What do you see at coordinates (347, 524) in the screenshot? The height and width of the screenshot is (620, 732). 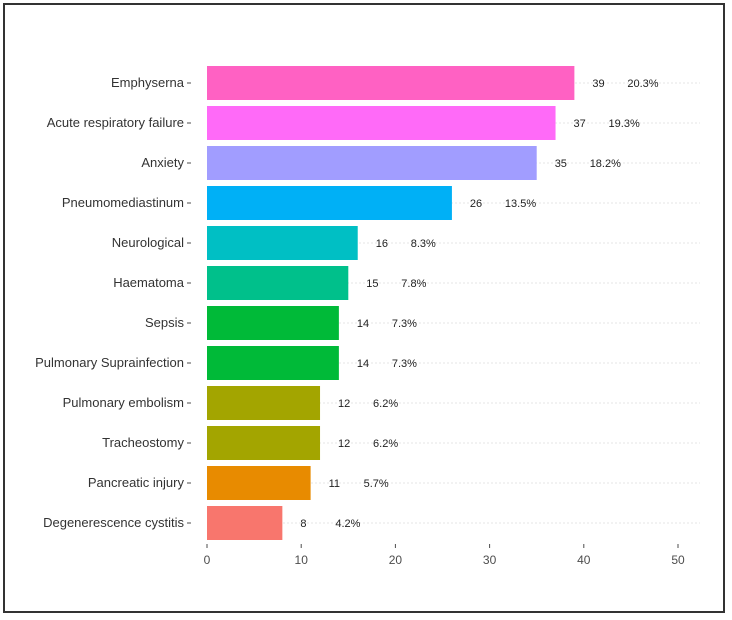 I see `percent-label: 4.2%` at bounding box center [347, 524].